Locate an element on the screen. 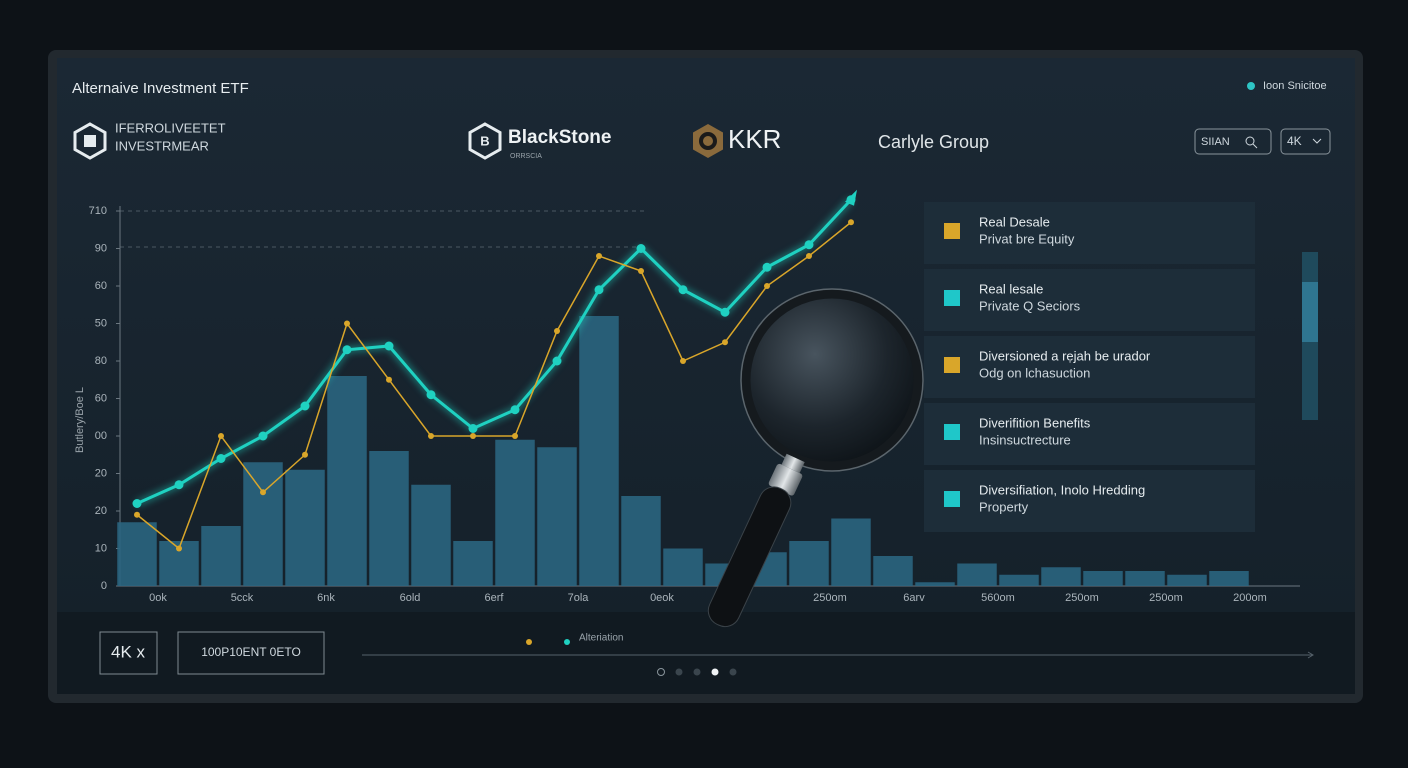  zoom-box is located at coordinates (128, 653).